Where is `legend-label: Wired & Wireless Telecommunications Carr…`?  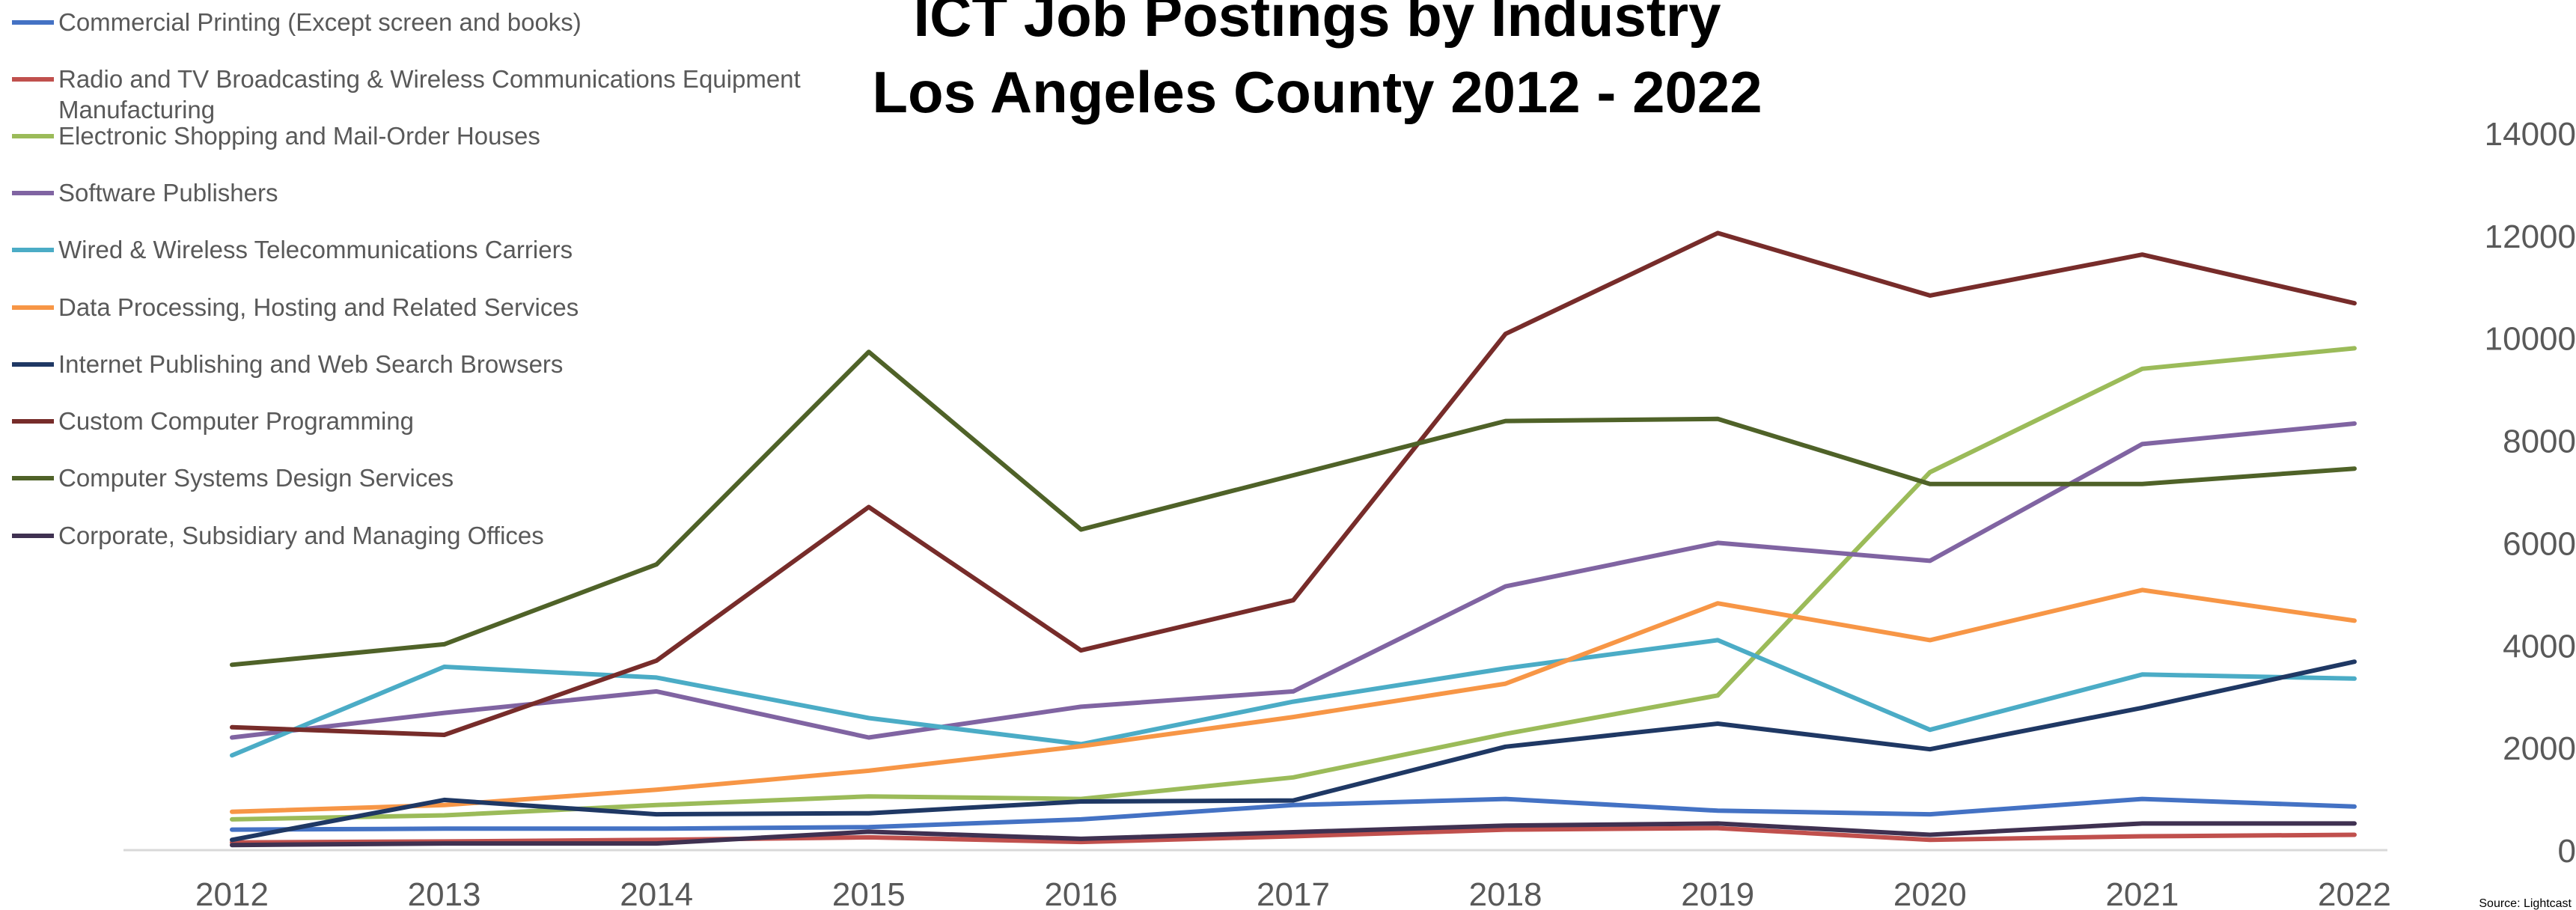 legend-label: Wired & Wireless Telecommunications Carr… is located at coordinates (315, 249).